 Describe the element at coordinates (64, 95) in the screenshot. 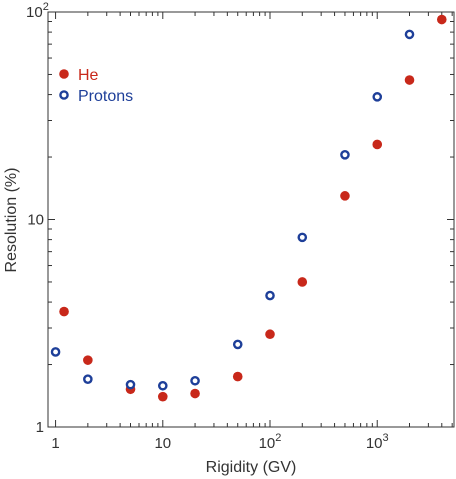

I see `legend-marker-protons` at that location.